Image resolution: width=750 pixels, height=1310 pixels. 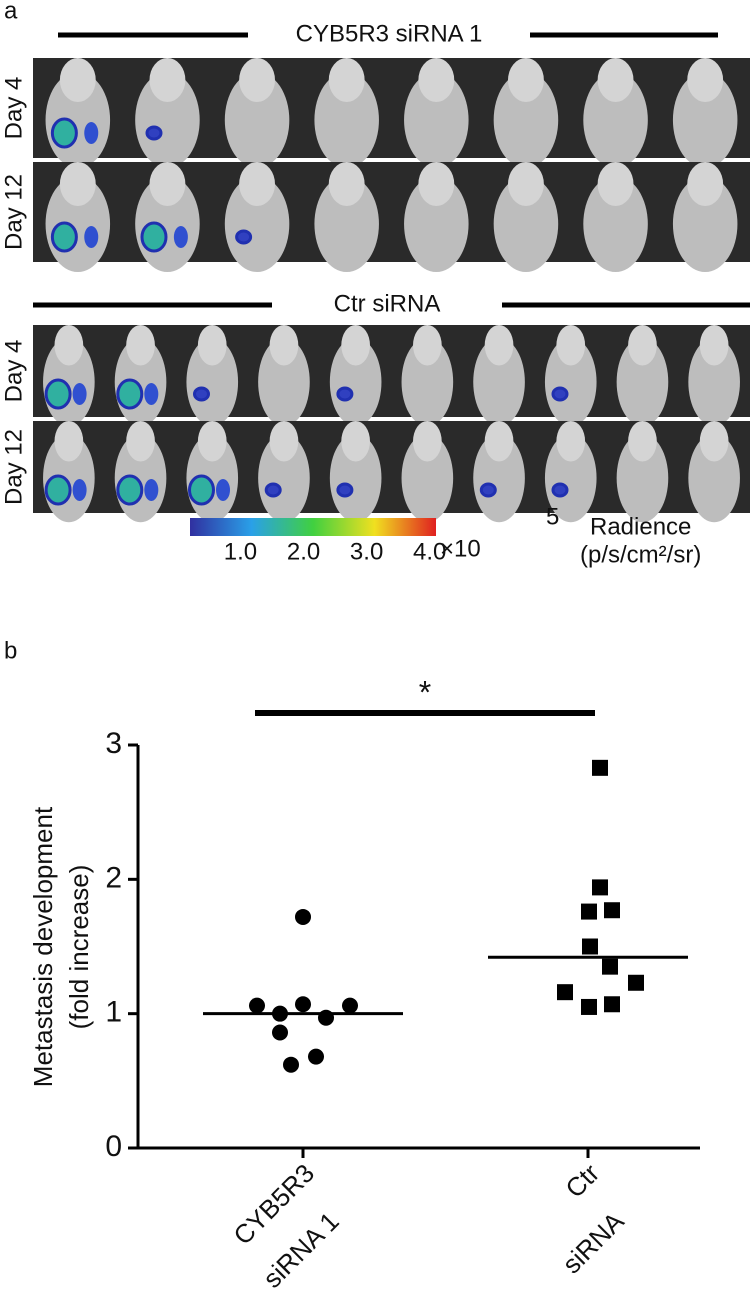 I want to click on y-axis-label: (fold increase), so click(x=79, y=947).